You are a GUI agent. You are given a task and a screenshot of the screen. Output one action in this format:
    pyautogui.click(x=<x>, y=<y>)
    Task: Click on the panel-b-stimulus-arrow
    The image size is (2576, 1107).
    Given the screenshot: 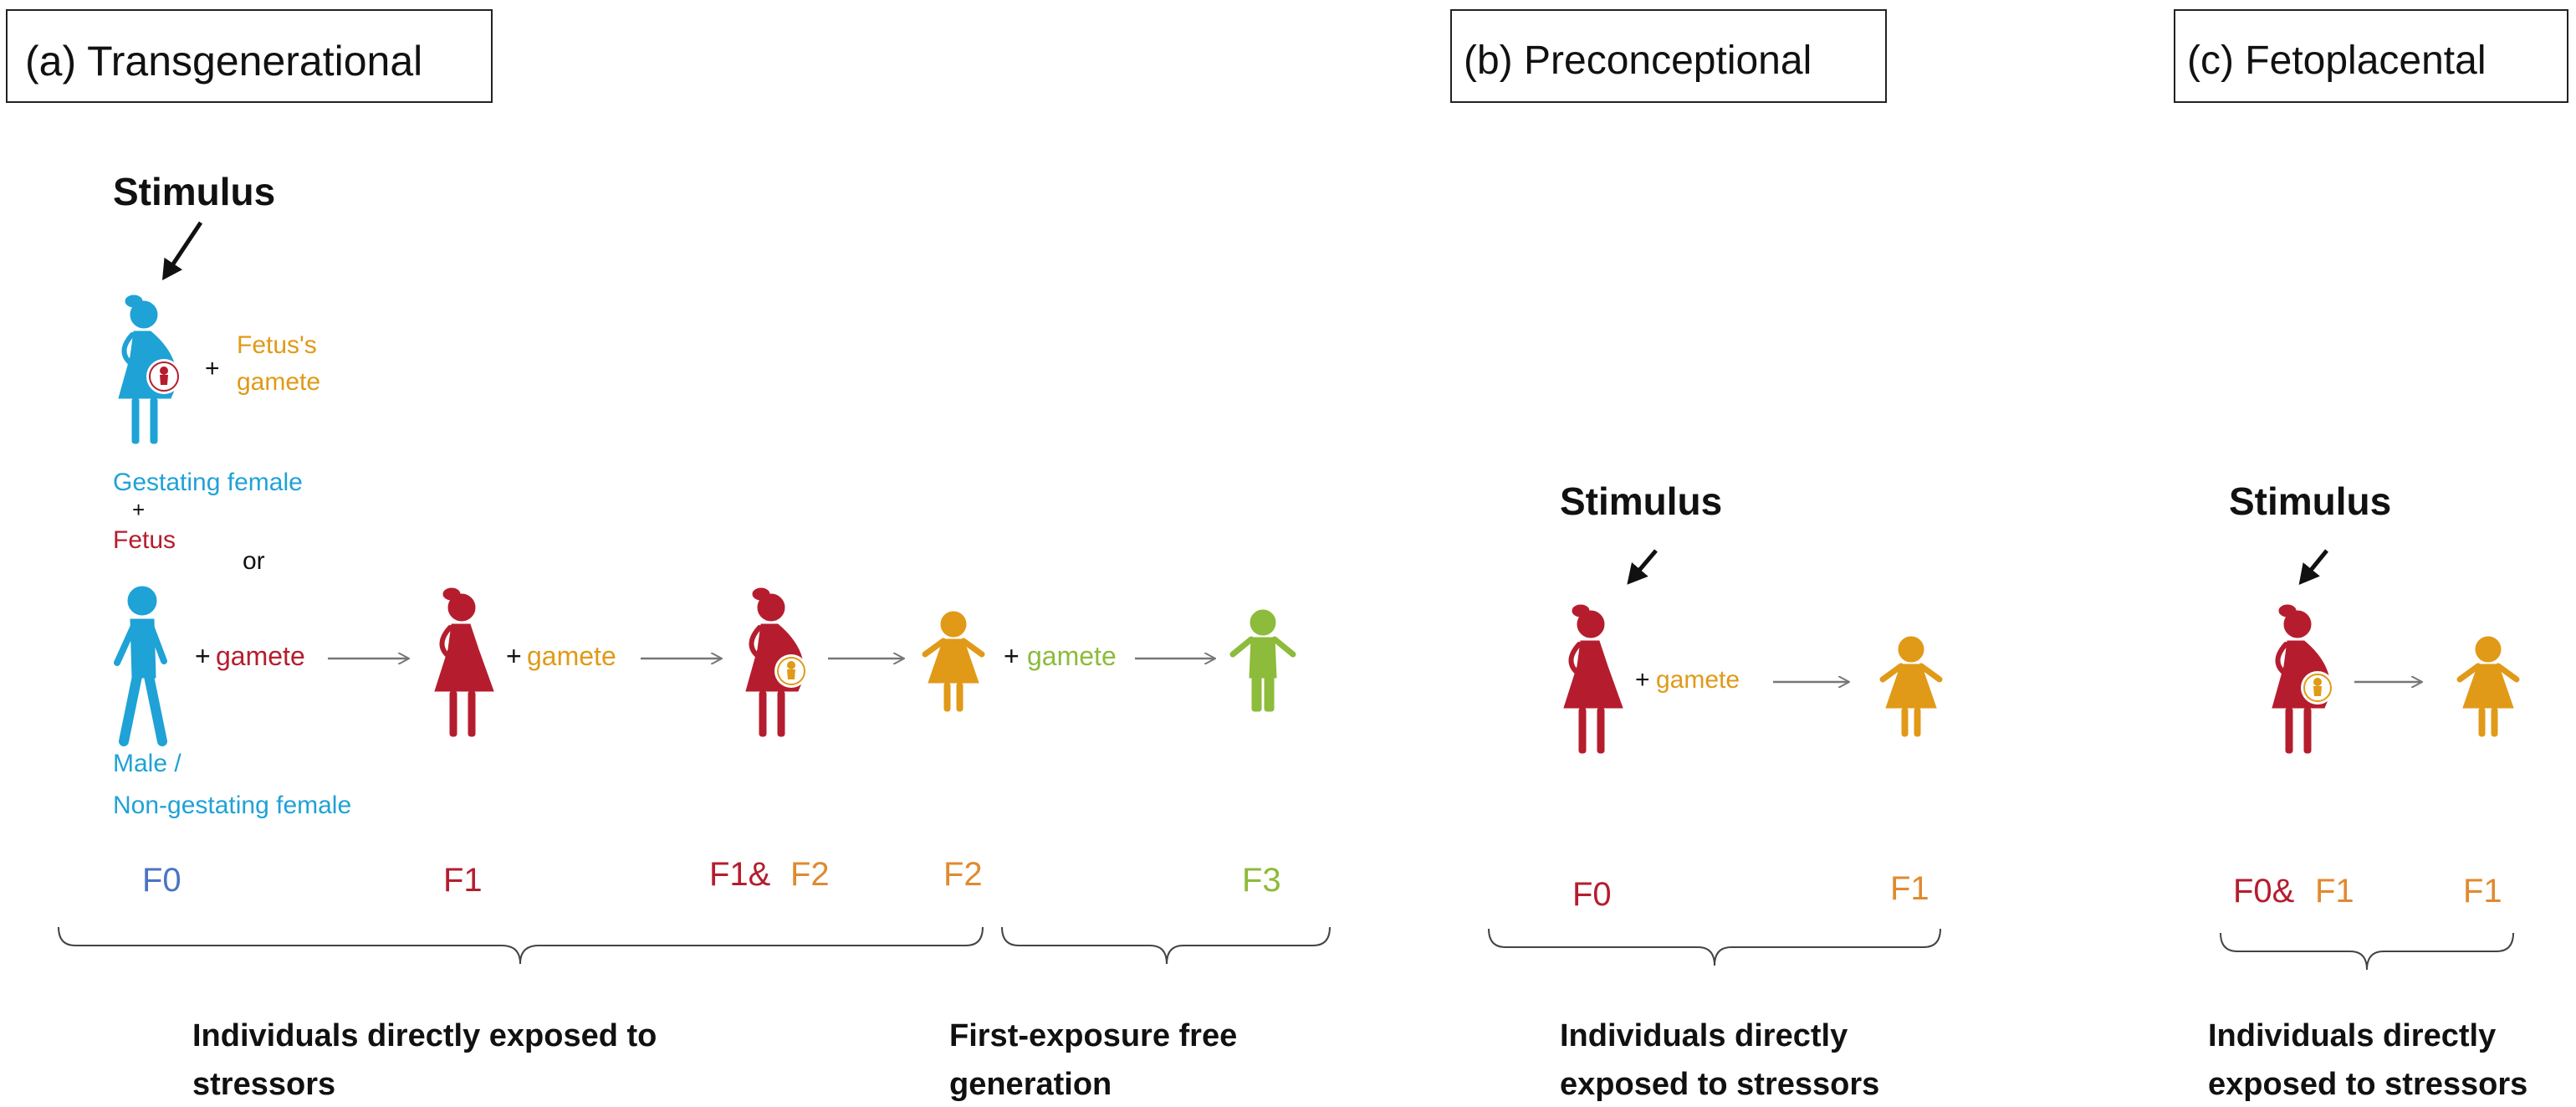 What is the action you would take?
    pyautogui.click(x=1642, y=567)
    